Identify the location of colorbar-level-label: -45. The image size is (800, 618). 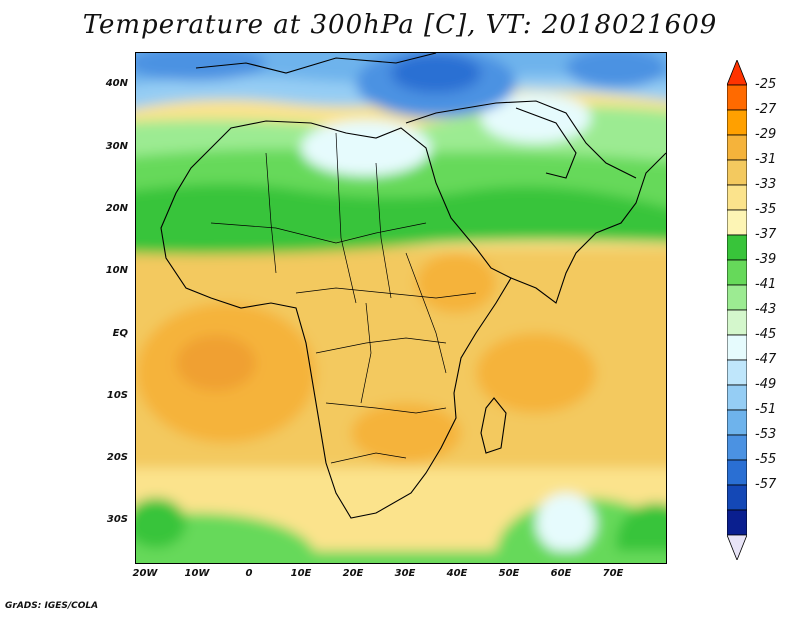
(766, 334).